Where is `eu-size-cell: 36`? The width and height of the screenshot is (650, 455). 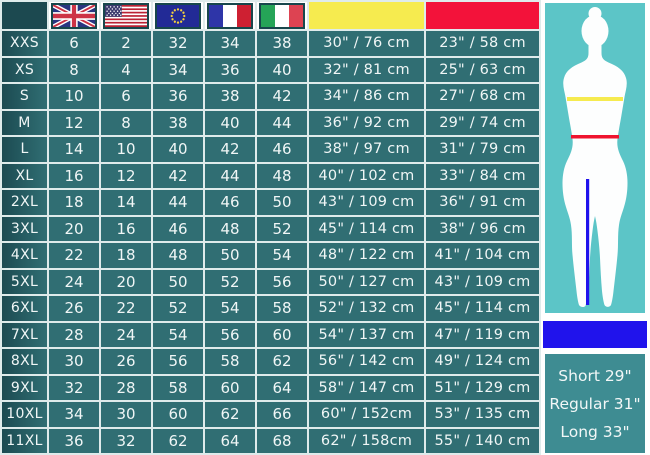
eu-size-cell: 36 is located at coordinates (178, 96).